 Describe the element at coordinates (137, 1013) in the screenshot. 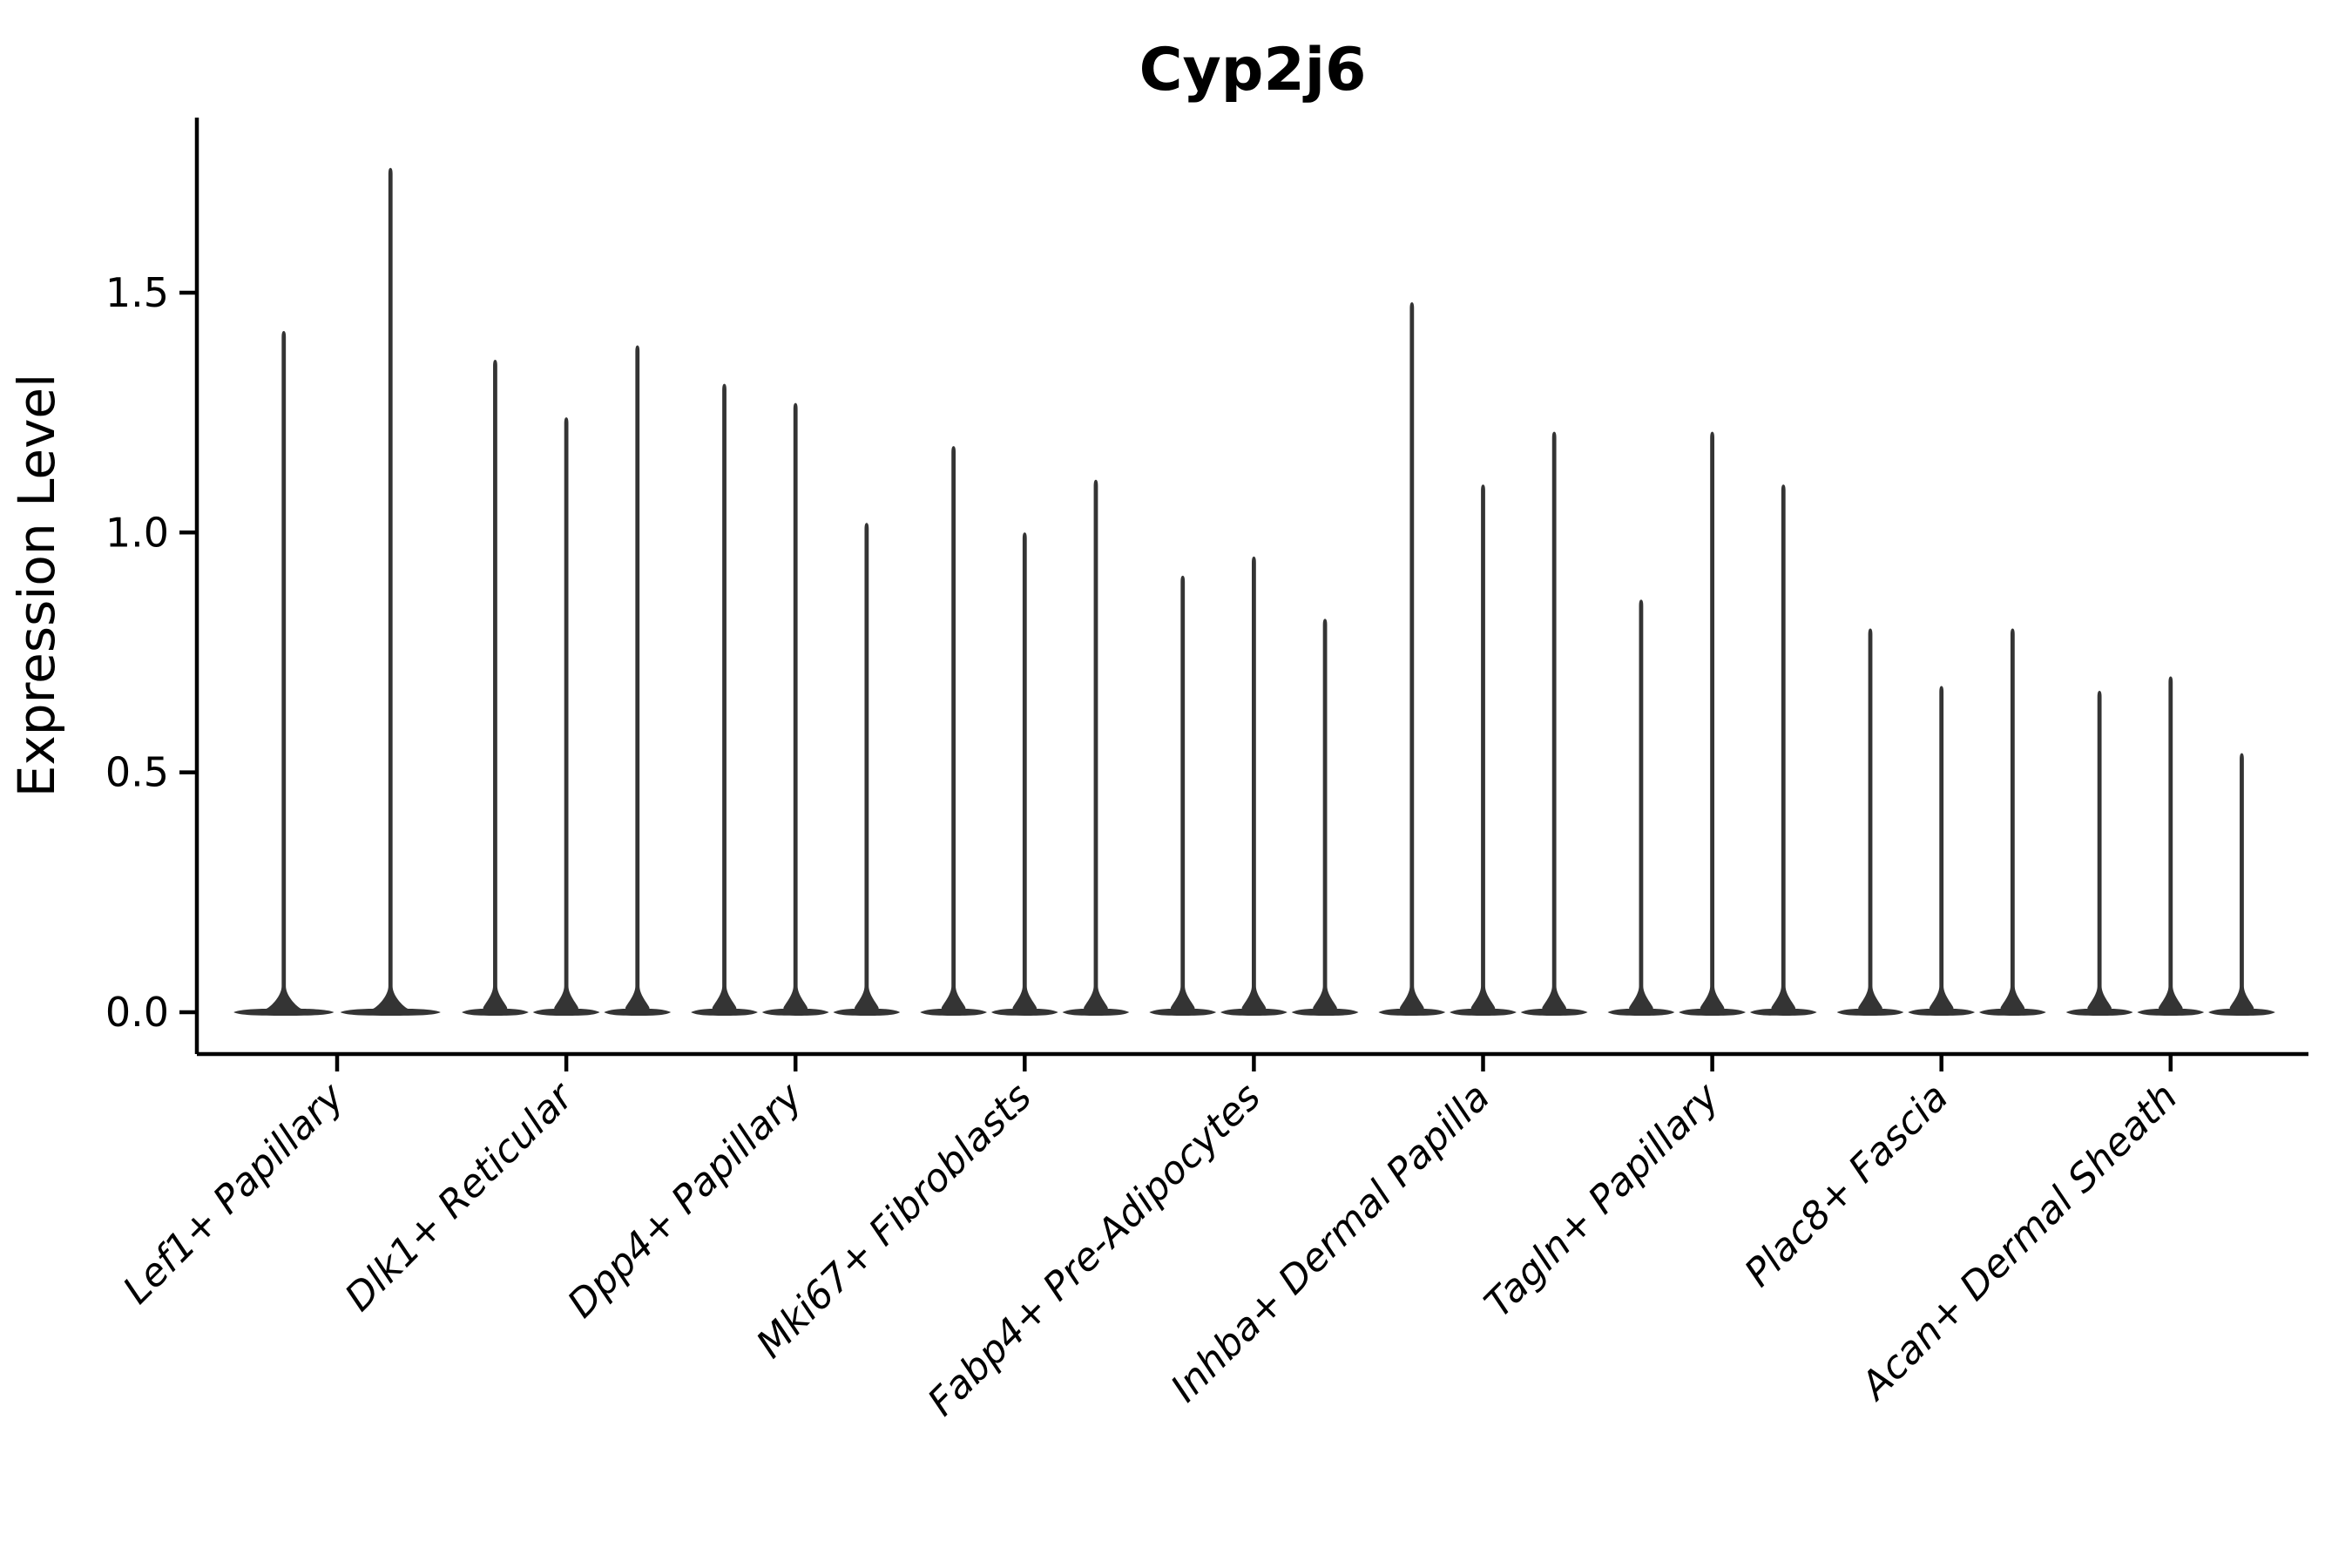

I see `y-tick-label: 0.0` at that location.